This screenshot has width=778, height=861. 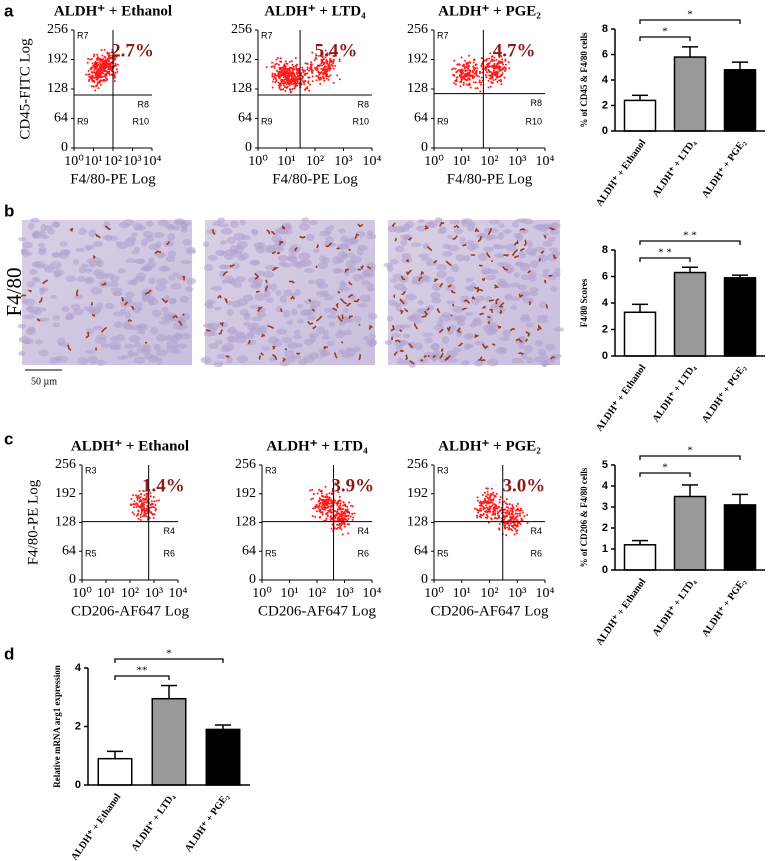 What do you see at coordinates (96, 826) in the screenshot?
I see `x-tick-label: ALDH⁺ + Ethanol` at bounding box center [96, 826].